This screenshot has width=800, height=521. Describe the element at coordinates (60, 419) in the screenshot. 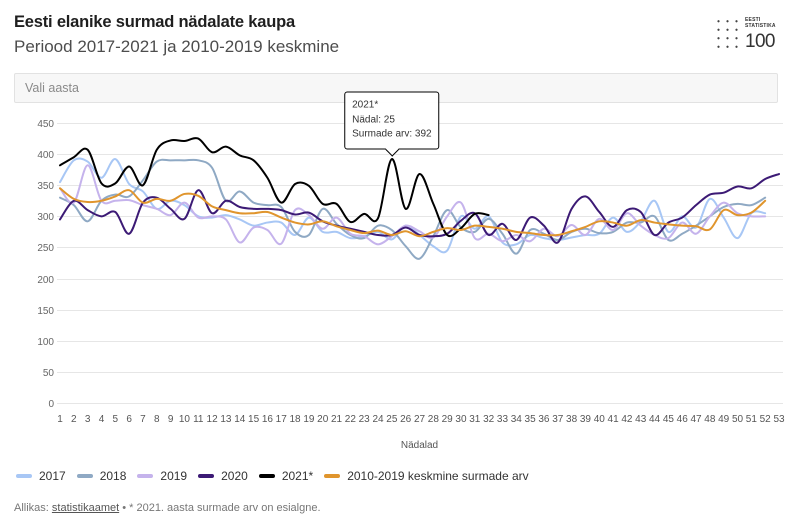

I see `x-tick-label: 1` at that location.